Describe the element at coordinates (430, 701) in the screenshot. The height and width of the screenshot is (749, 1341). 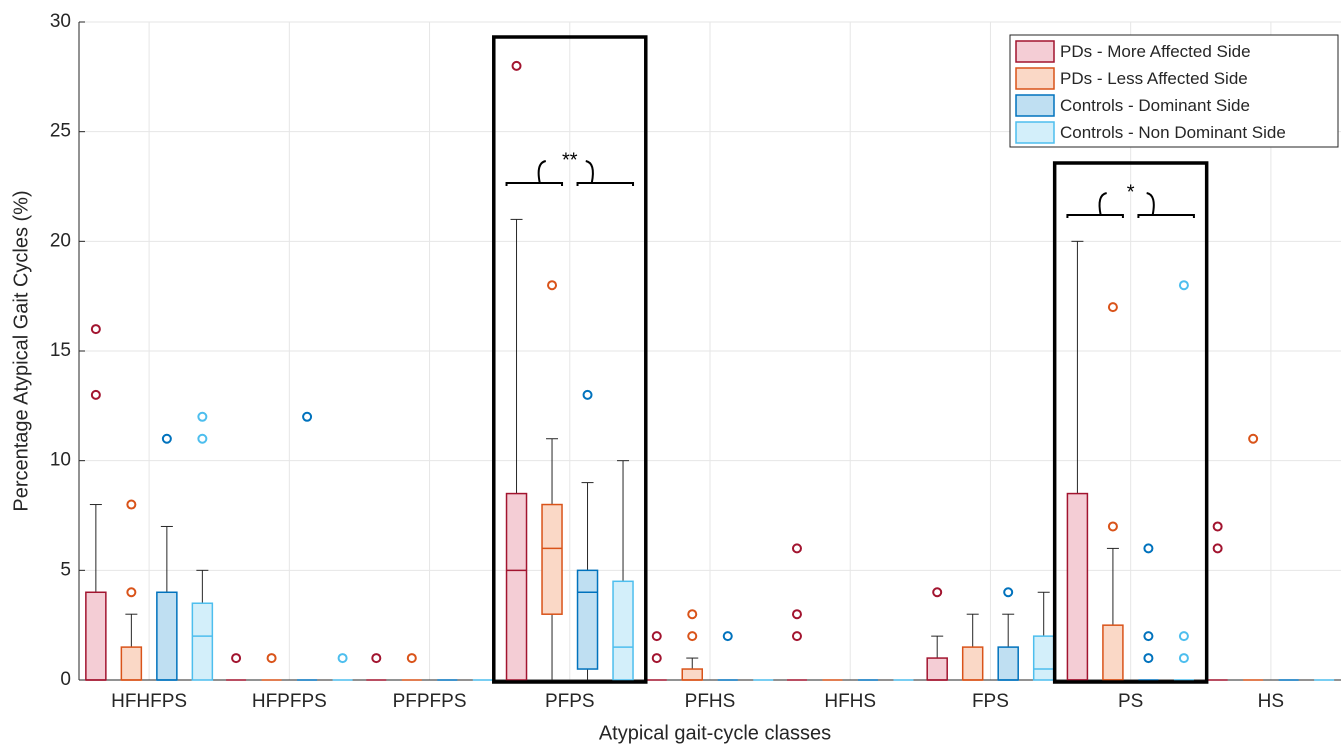
I see `x-tick-label: PFPFPS` at that location.